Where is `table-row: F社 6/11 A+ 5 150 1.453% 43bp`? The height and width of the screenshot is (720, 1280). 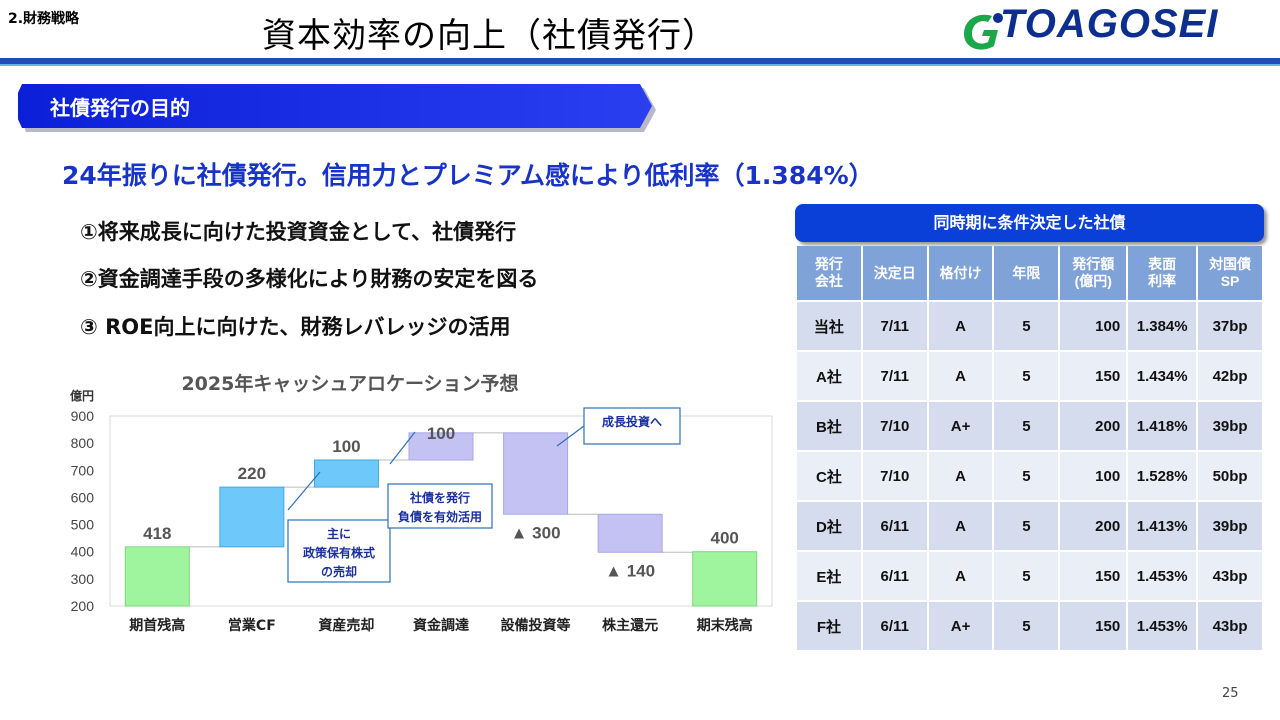
table-row: F社 6/11 A+ 5 150 1.453% 43bp is located at coordinates (1029, 626).